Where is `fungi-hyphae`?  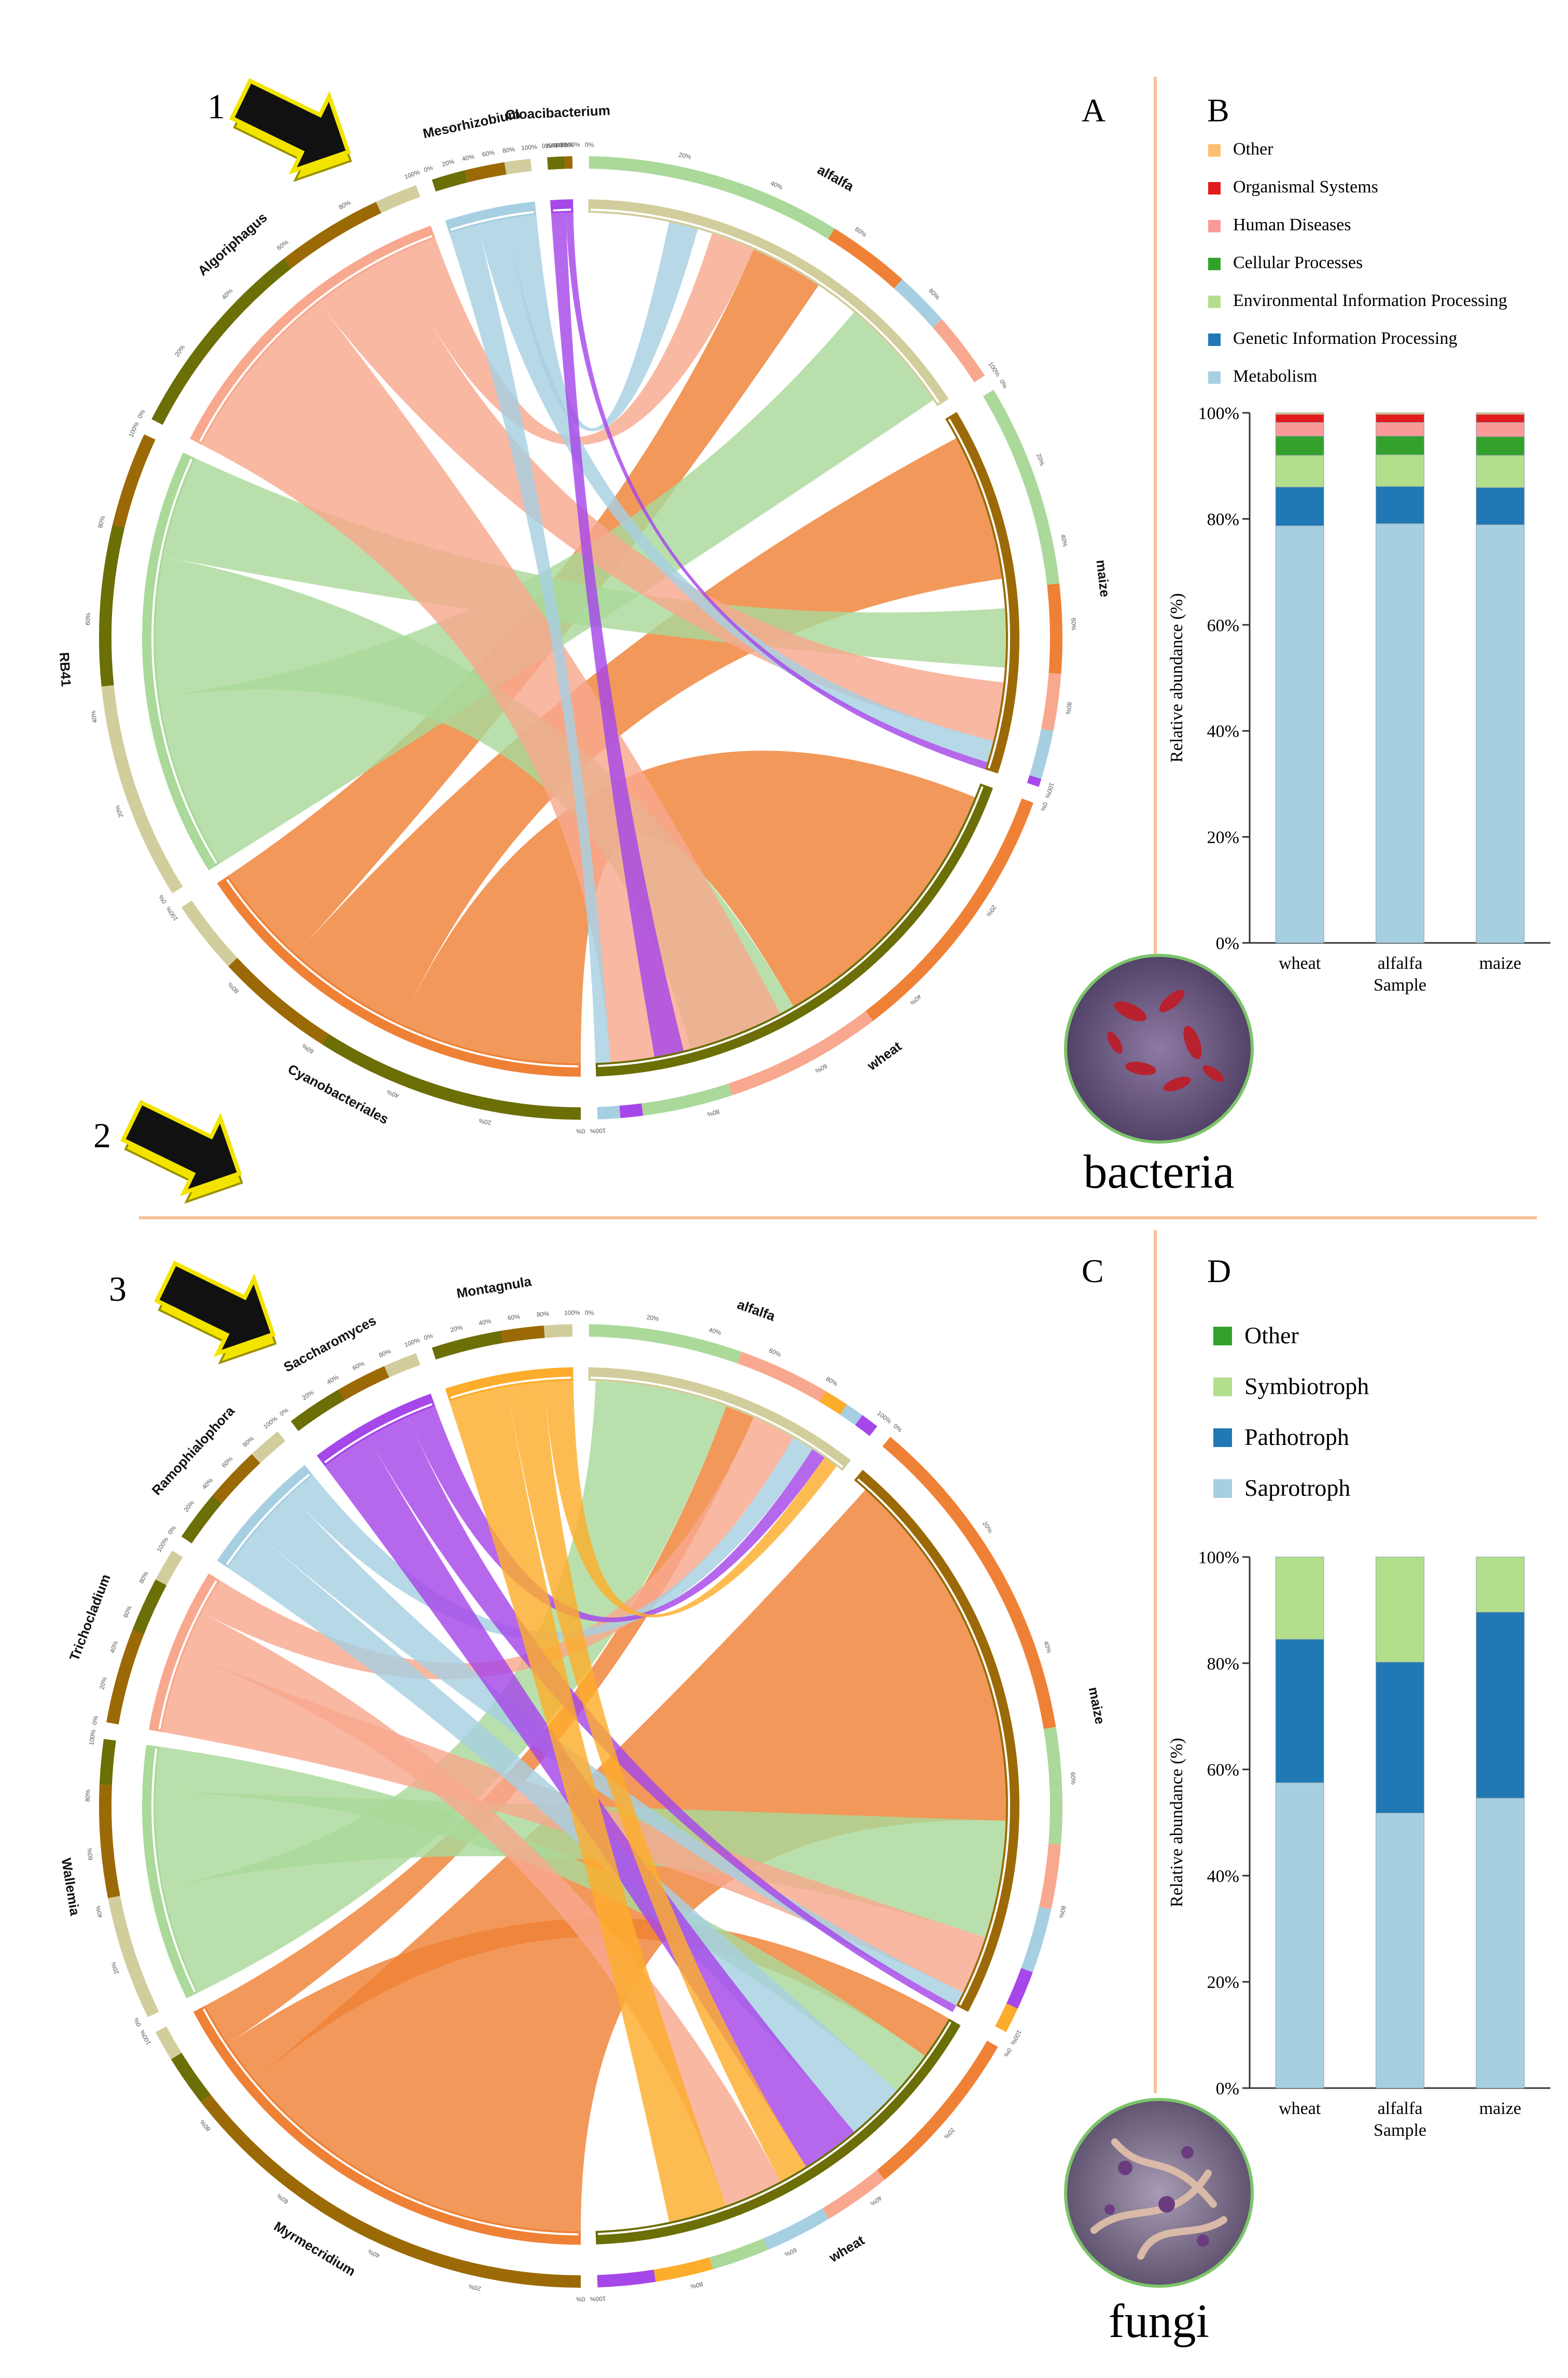 fungi-hyphae is located at coordinates (1158, 2199).